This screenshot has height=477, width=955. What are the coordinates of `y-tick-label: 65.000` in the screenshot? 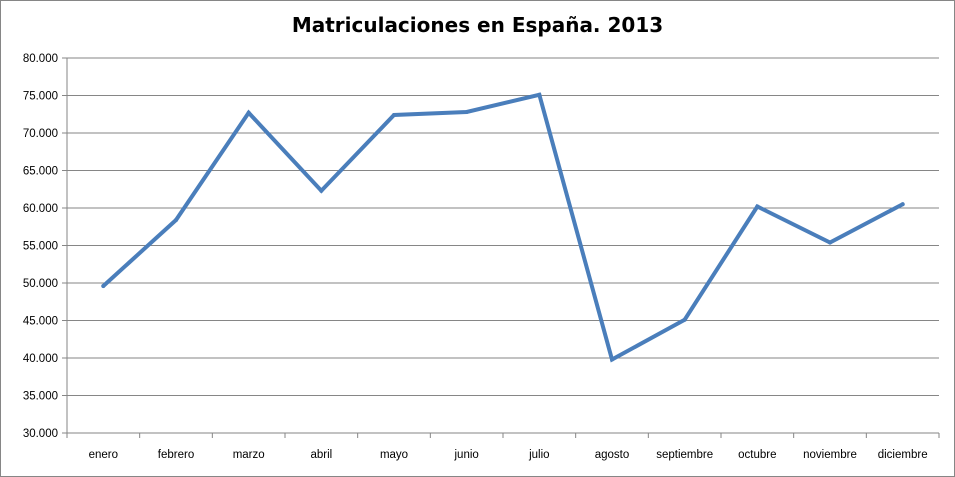 It's located at (40, 172).